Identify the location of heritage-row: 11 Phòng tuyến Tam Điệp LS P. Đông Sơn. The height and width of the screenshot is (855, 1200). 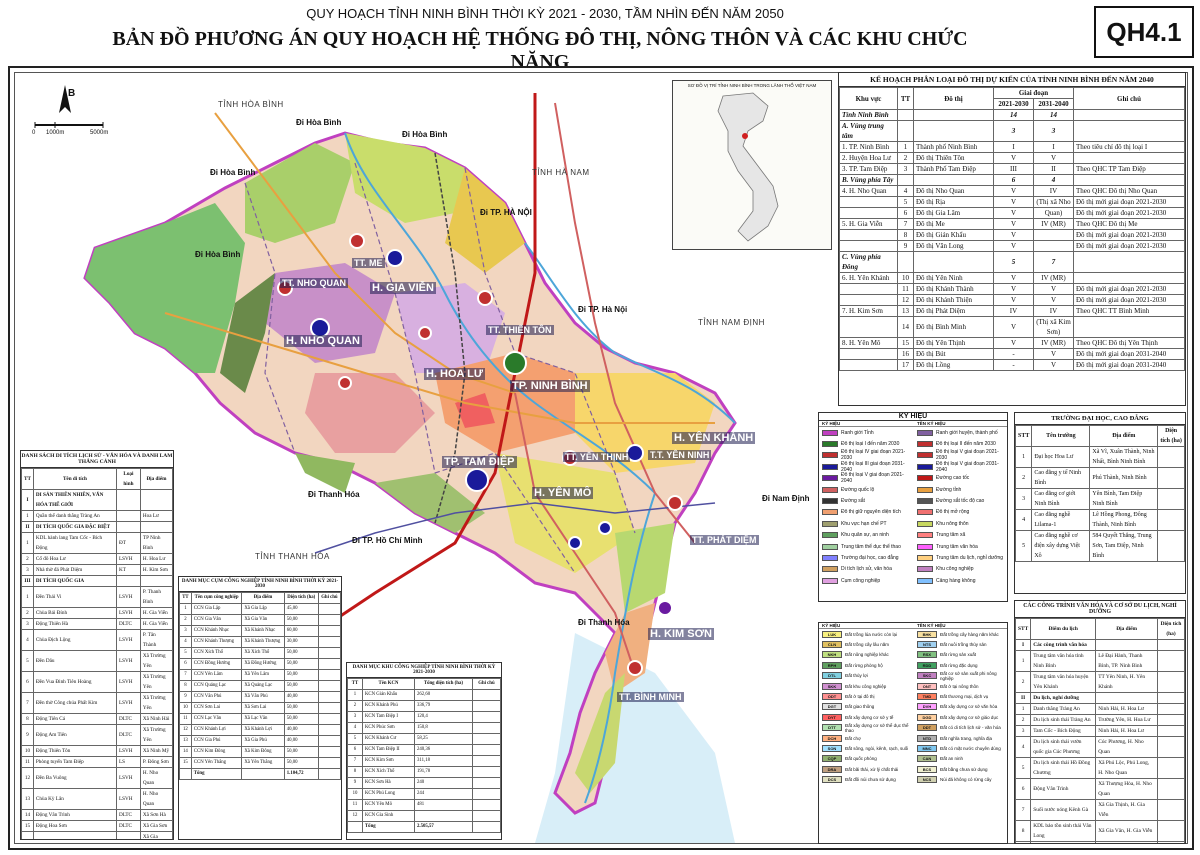
(97, 762).